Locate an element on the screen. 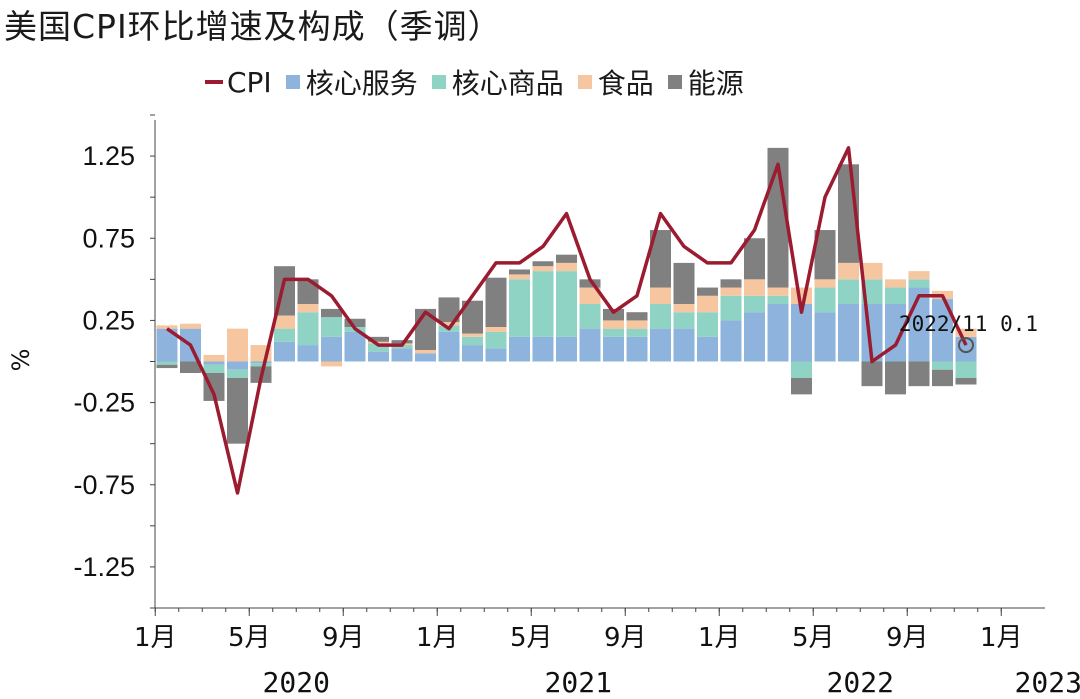  y-tick-label: 0.75 is located at coordinates (108, 238).